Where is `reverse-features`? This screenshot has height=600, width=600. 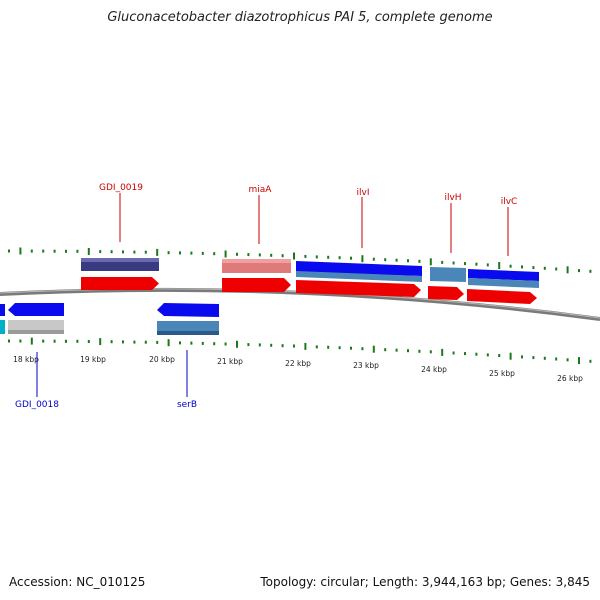 reverse-features is located at coordinates (109, 319).